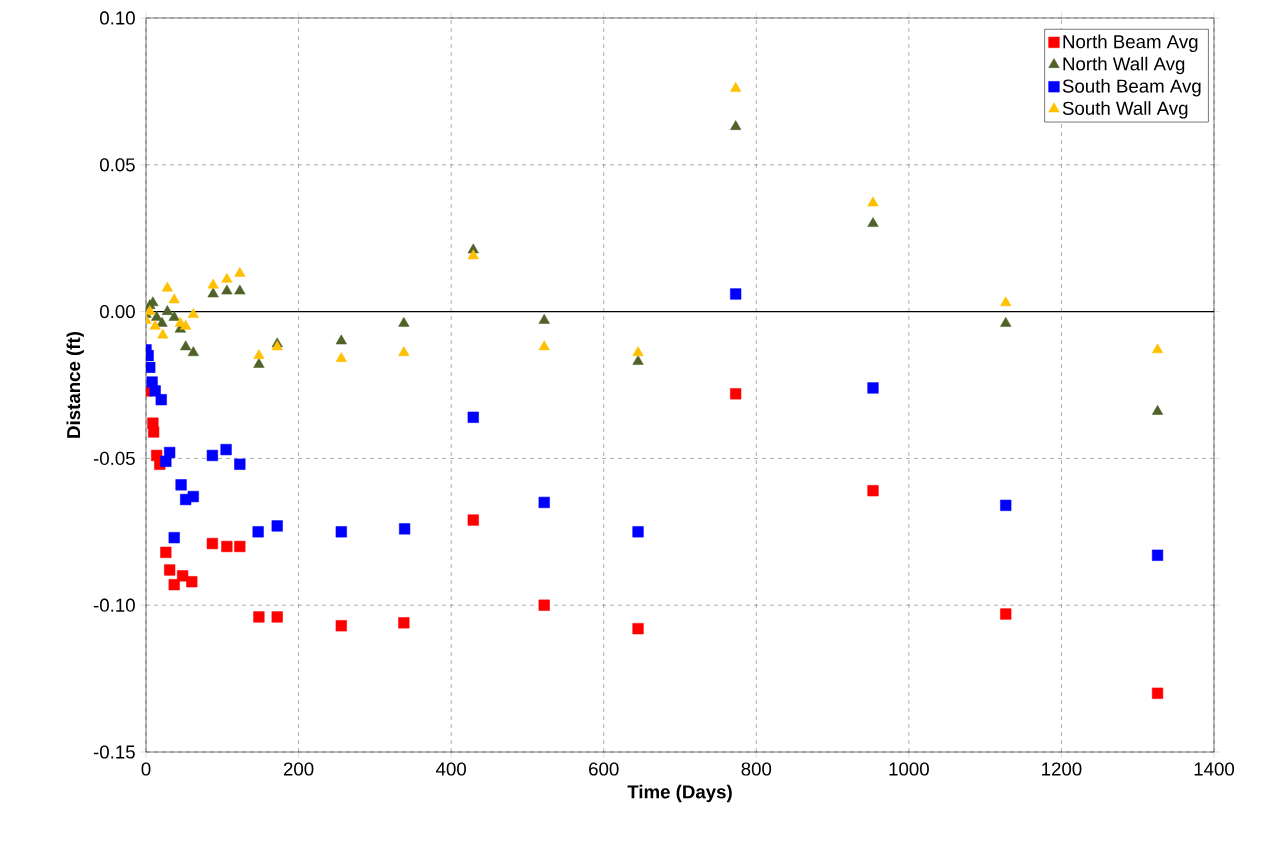 The height and width of the screenshot is (865, 1263). Describe the element at coordinates (604, 769) in the screenshot. I see `x-tick-label: 600` at that location.